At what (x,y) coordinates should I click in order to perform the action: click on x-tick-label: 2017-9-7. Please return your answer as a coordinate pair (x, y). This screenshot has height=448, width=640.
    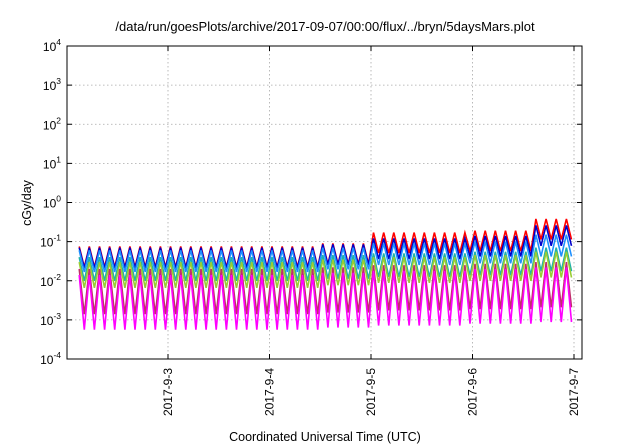
    Looking at the image, I should click on (574, 392).